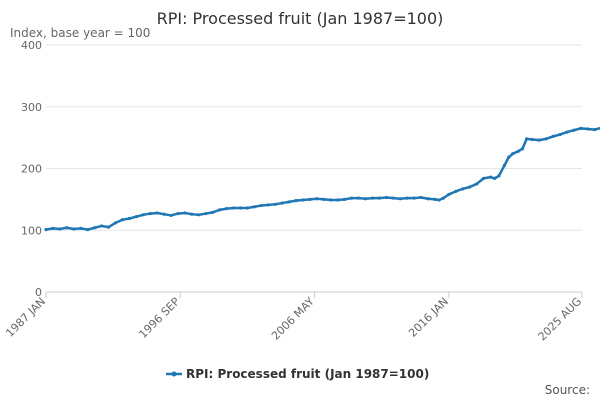 The image size is (600, 400). Describe the element at coordinates (297, 374) in the screenshot. I see `legend: RPI: Processed fruit (Jan 1987=100)` at that location.